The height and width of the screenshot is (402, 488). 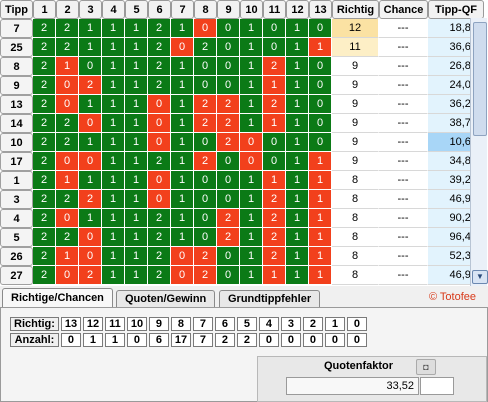 I want to click on table-row: 9 2 0 2 1 1 2 1 0 0 1 1 1 0 9 --- 24,08, so click(x=242, y=85).